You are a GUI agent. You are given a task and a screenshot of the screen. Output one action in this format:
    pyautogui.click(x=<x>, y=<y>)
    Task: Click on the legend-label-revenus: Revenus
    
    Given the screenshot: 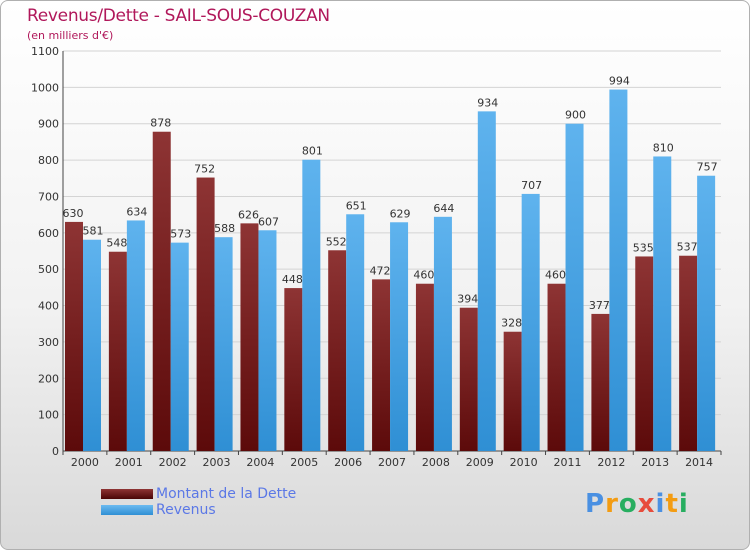 What is the action you would take?
    pyautogui.click(x=186, y=510)
    